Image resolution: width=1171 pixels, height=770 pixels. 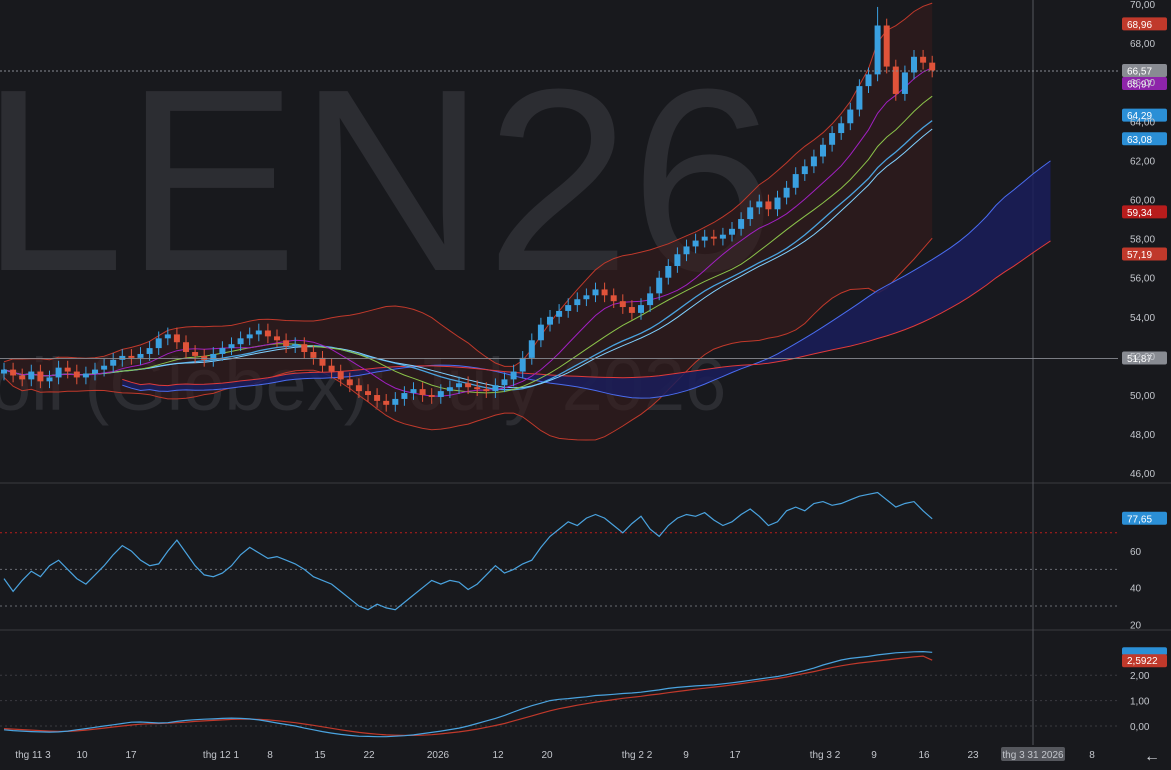 I want to click on xtick-label: 8, so click(x=1092, y=755).